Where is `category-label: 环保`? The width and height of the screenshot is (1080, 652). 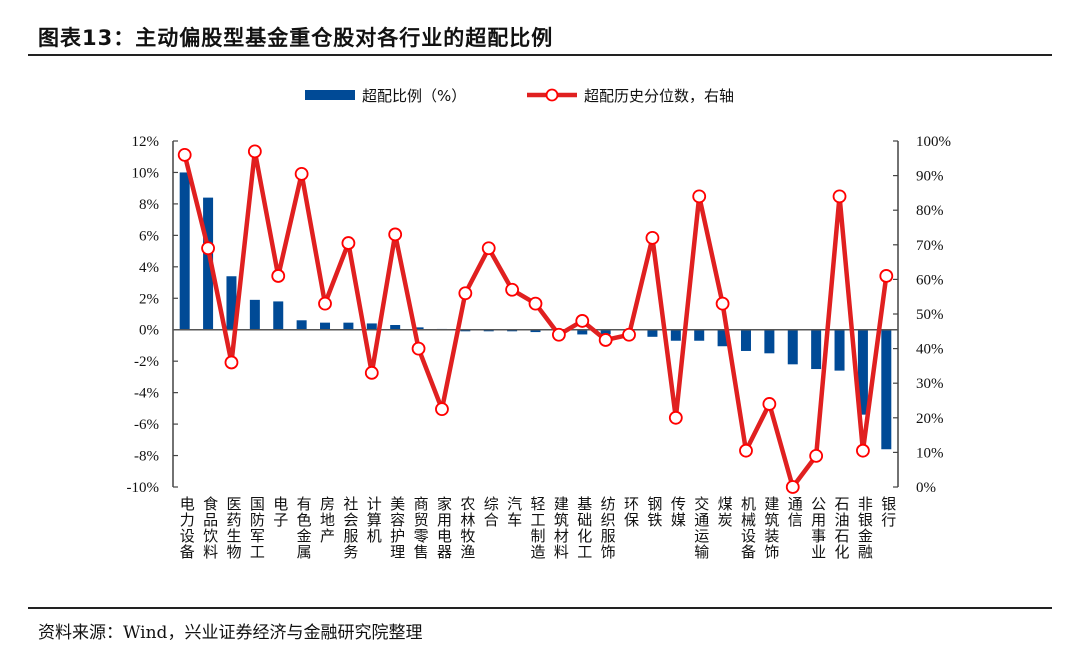
category-label: 环保 is located at coordinates (631, 512).